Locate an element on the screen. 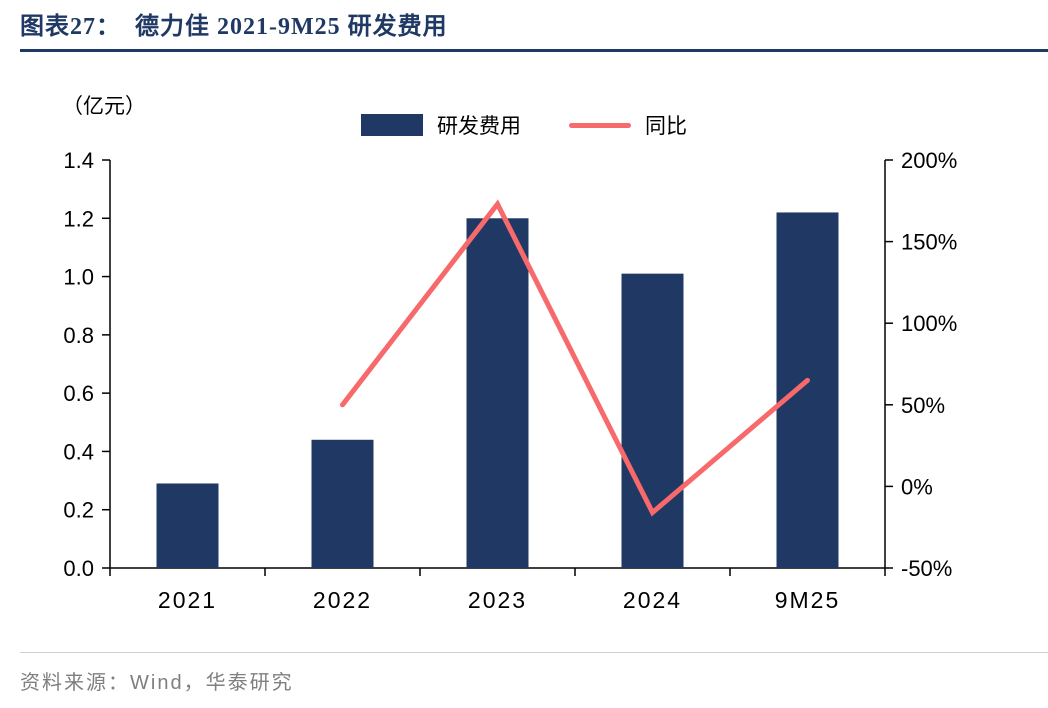 This screenshot has width=1048, height=708. category-label: 9M25 is located at coordinates (808, 600).